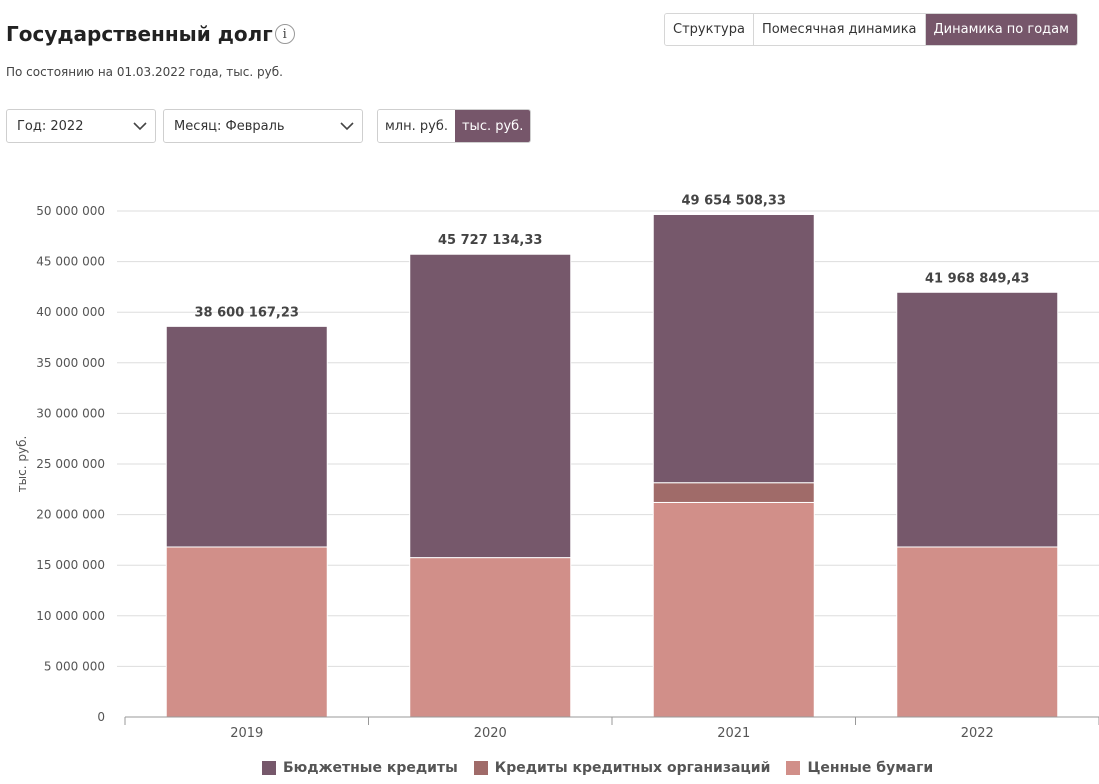 The width and height of the screenshot is (1099, 784). What do you see at coordinates (733, 733) in the screenshot?
I see `x-tick-label: 2021` at bounding box center [733, 733].